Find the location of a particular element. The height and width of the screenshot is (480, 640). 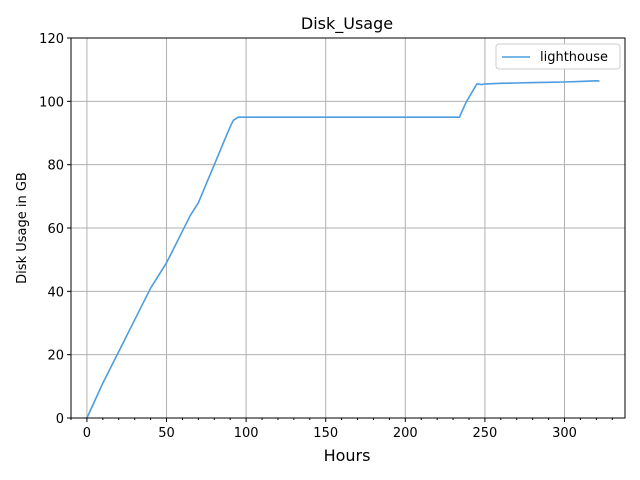

legend: lighthouse is located at coordinates (558, 56).